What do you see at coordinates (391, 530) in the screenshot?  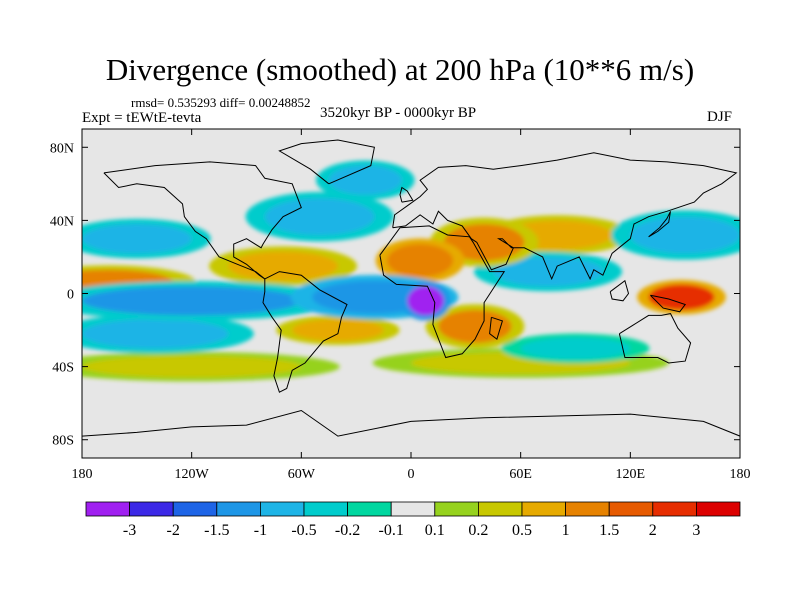 I see `colorbar-label: -0.1` at bounding box center [391, 530].